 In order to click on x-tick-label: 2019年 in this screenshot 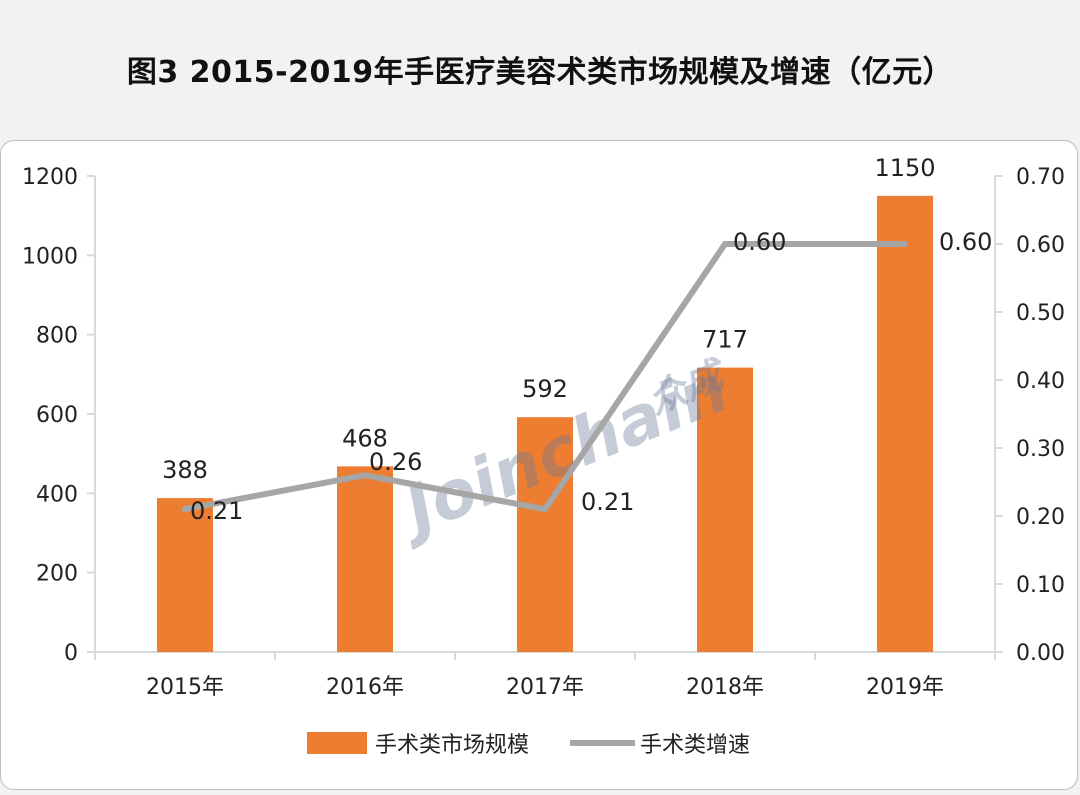, I will do `click(905, 687)`.